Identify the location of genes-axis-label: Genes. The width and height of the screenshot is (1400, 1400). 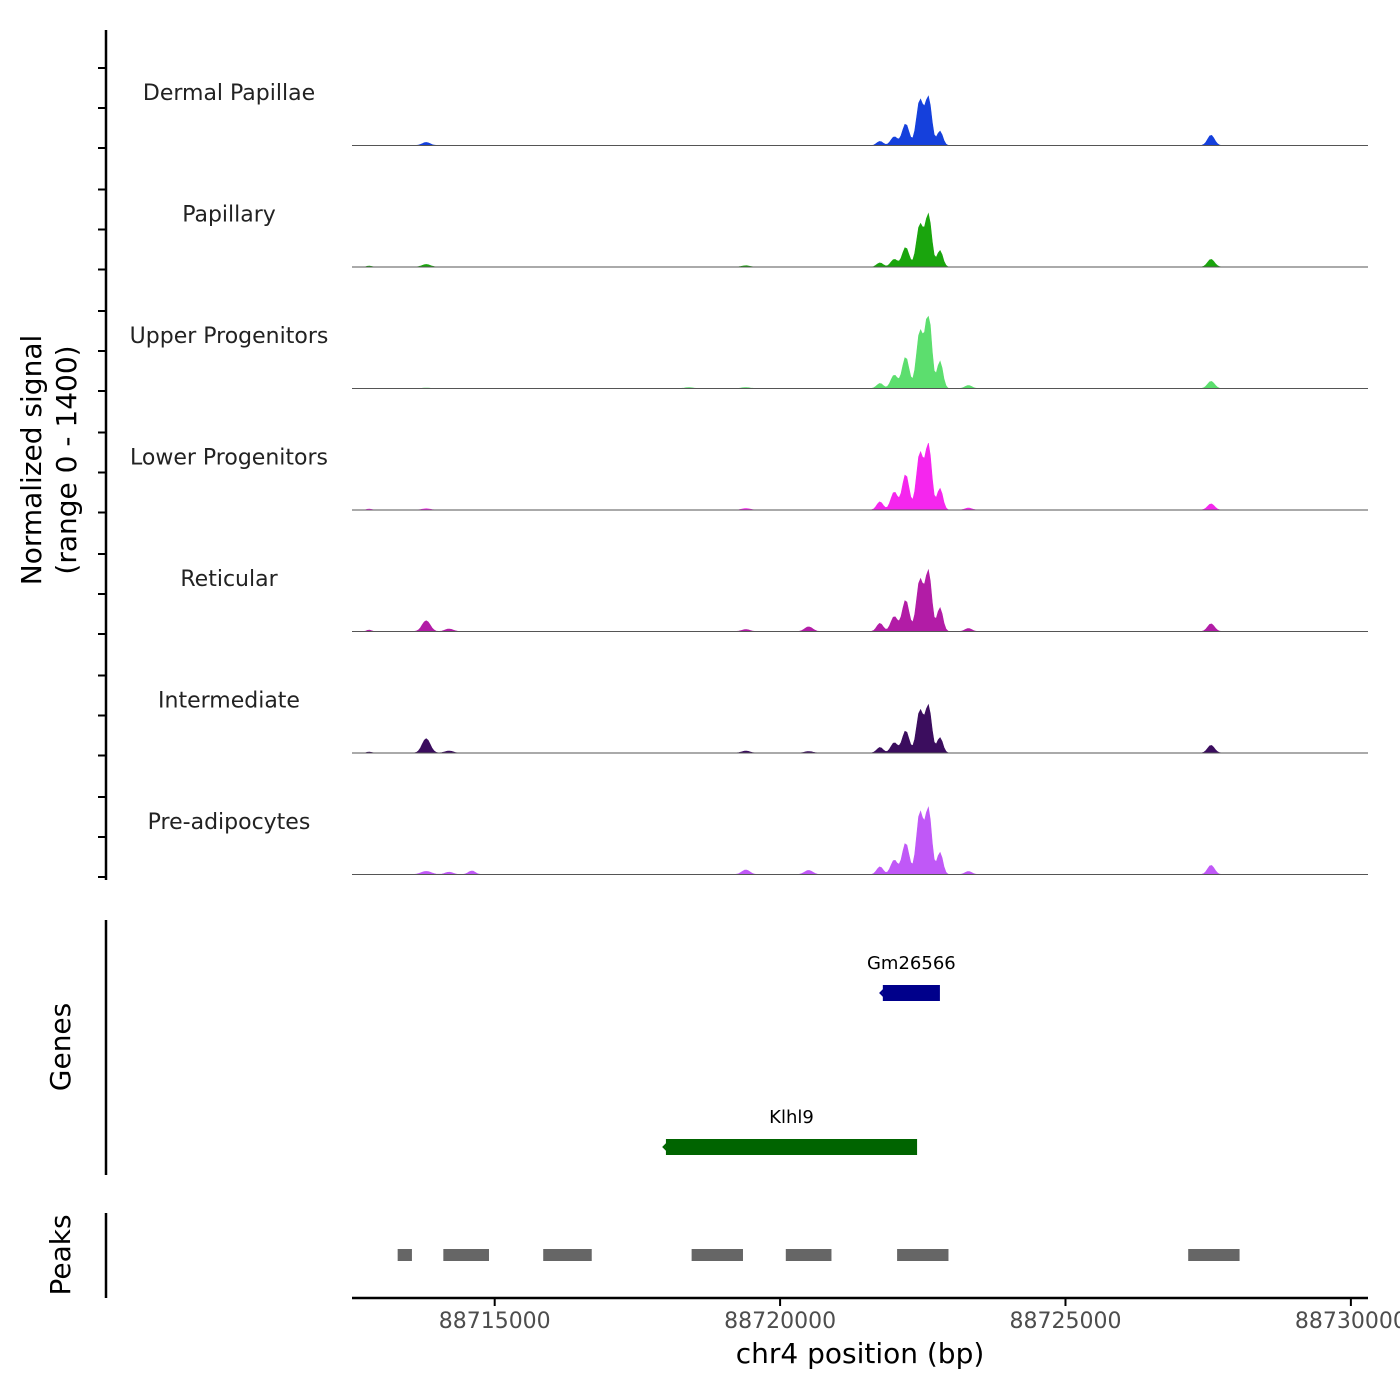
(60, 1047).